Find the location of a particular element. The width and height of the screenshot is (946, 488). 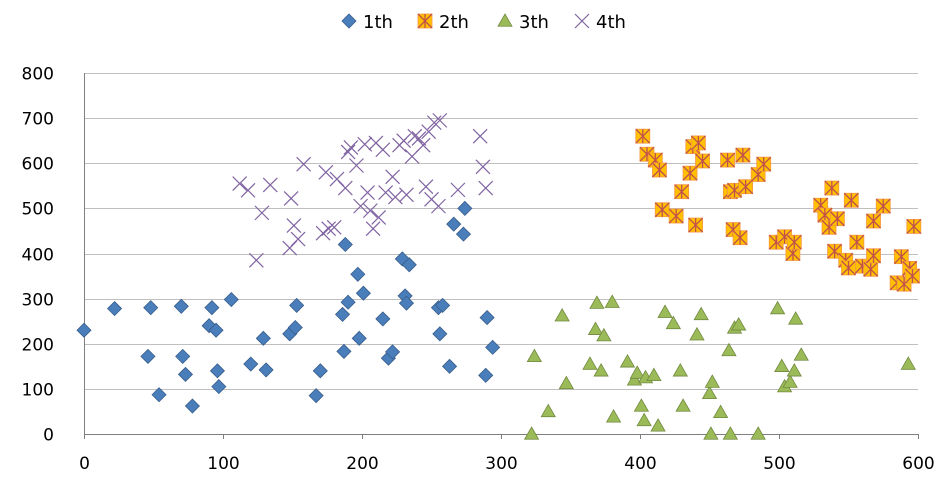

legend: 1th 2th 3th 4th is located at coordinates (483, 22).